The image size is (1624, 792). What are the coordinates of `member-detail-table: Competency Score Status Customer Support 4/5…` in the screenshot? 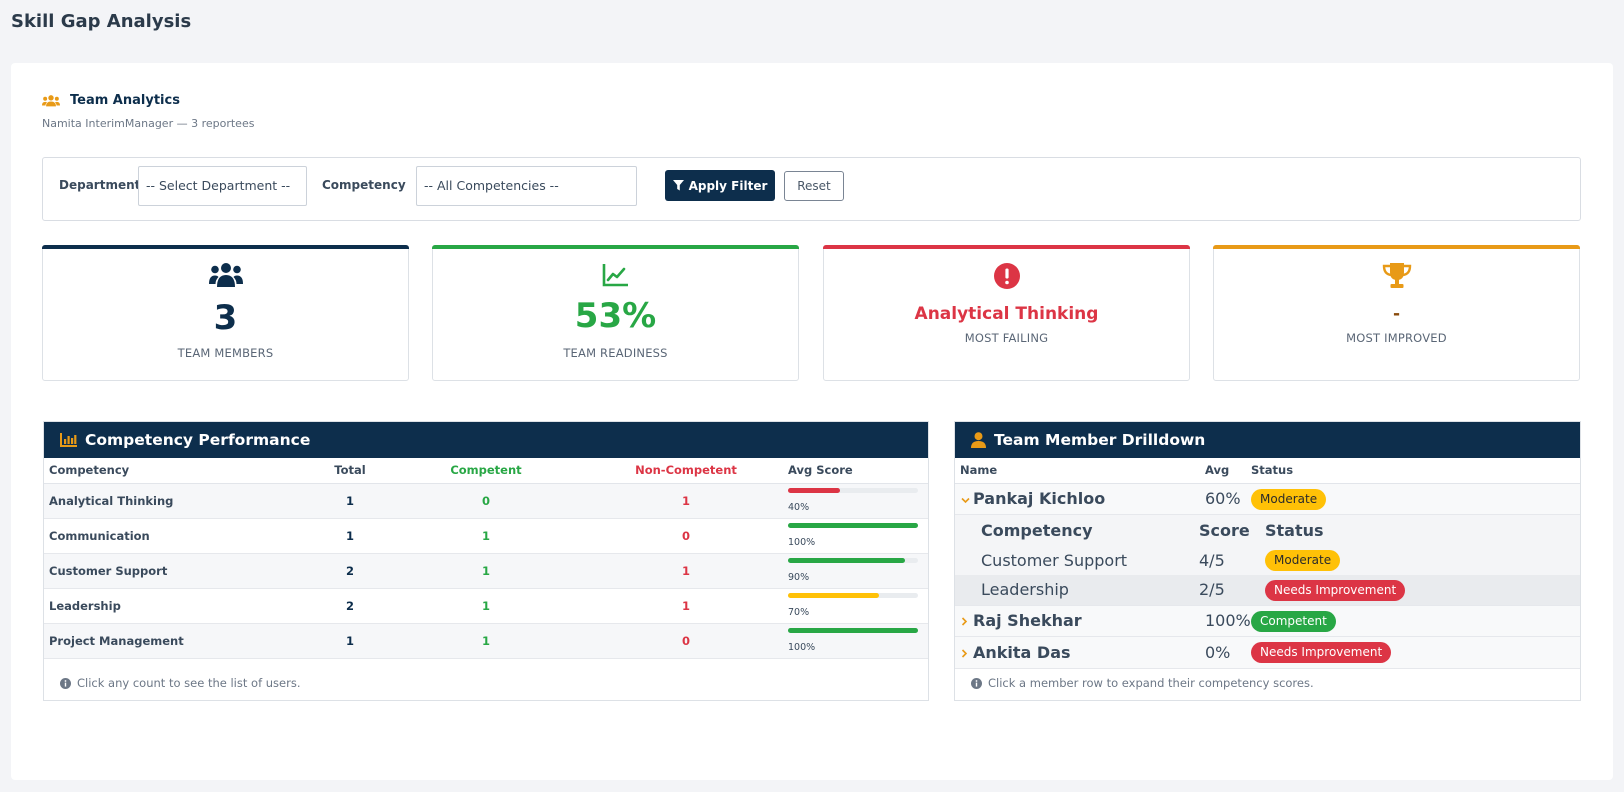 It's located at (1267, 560).